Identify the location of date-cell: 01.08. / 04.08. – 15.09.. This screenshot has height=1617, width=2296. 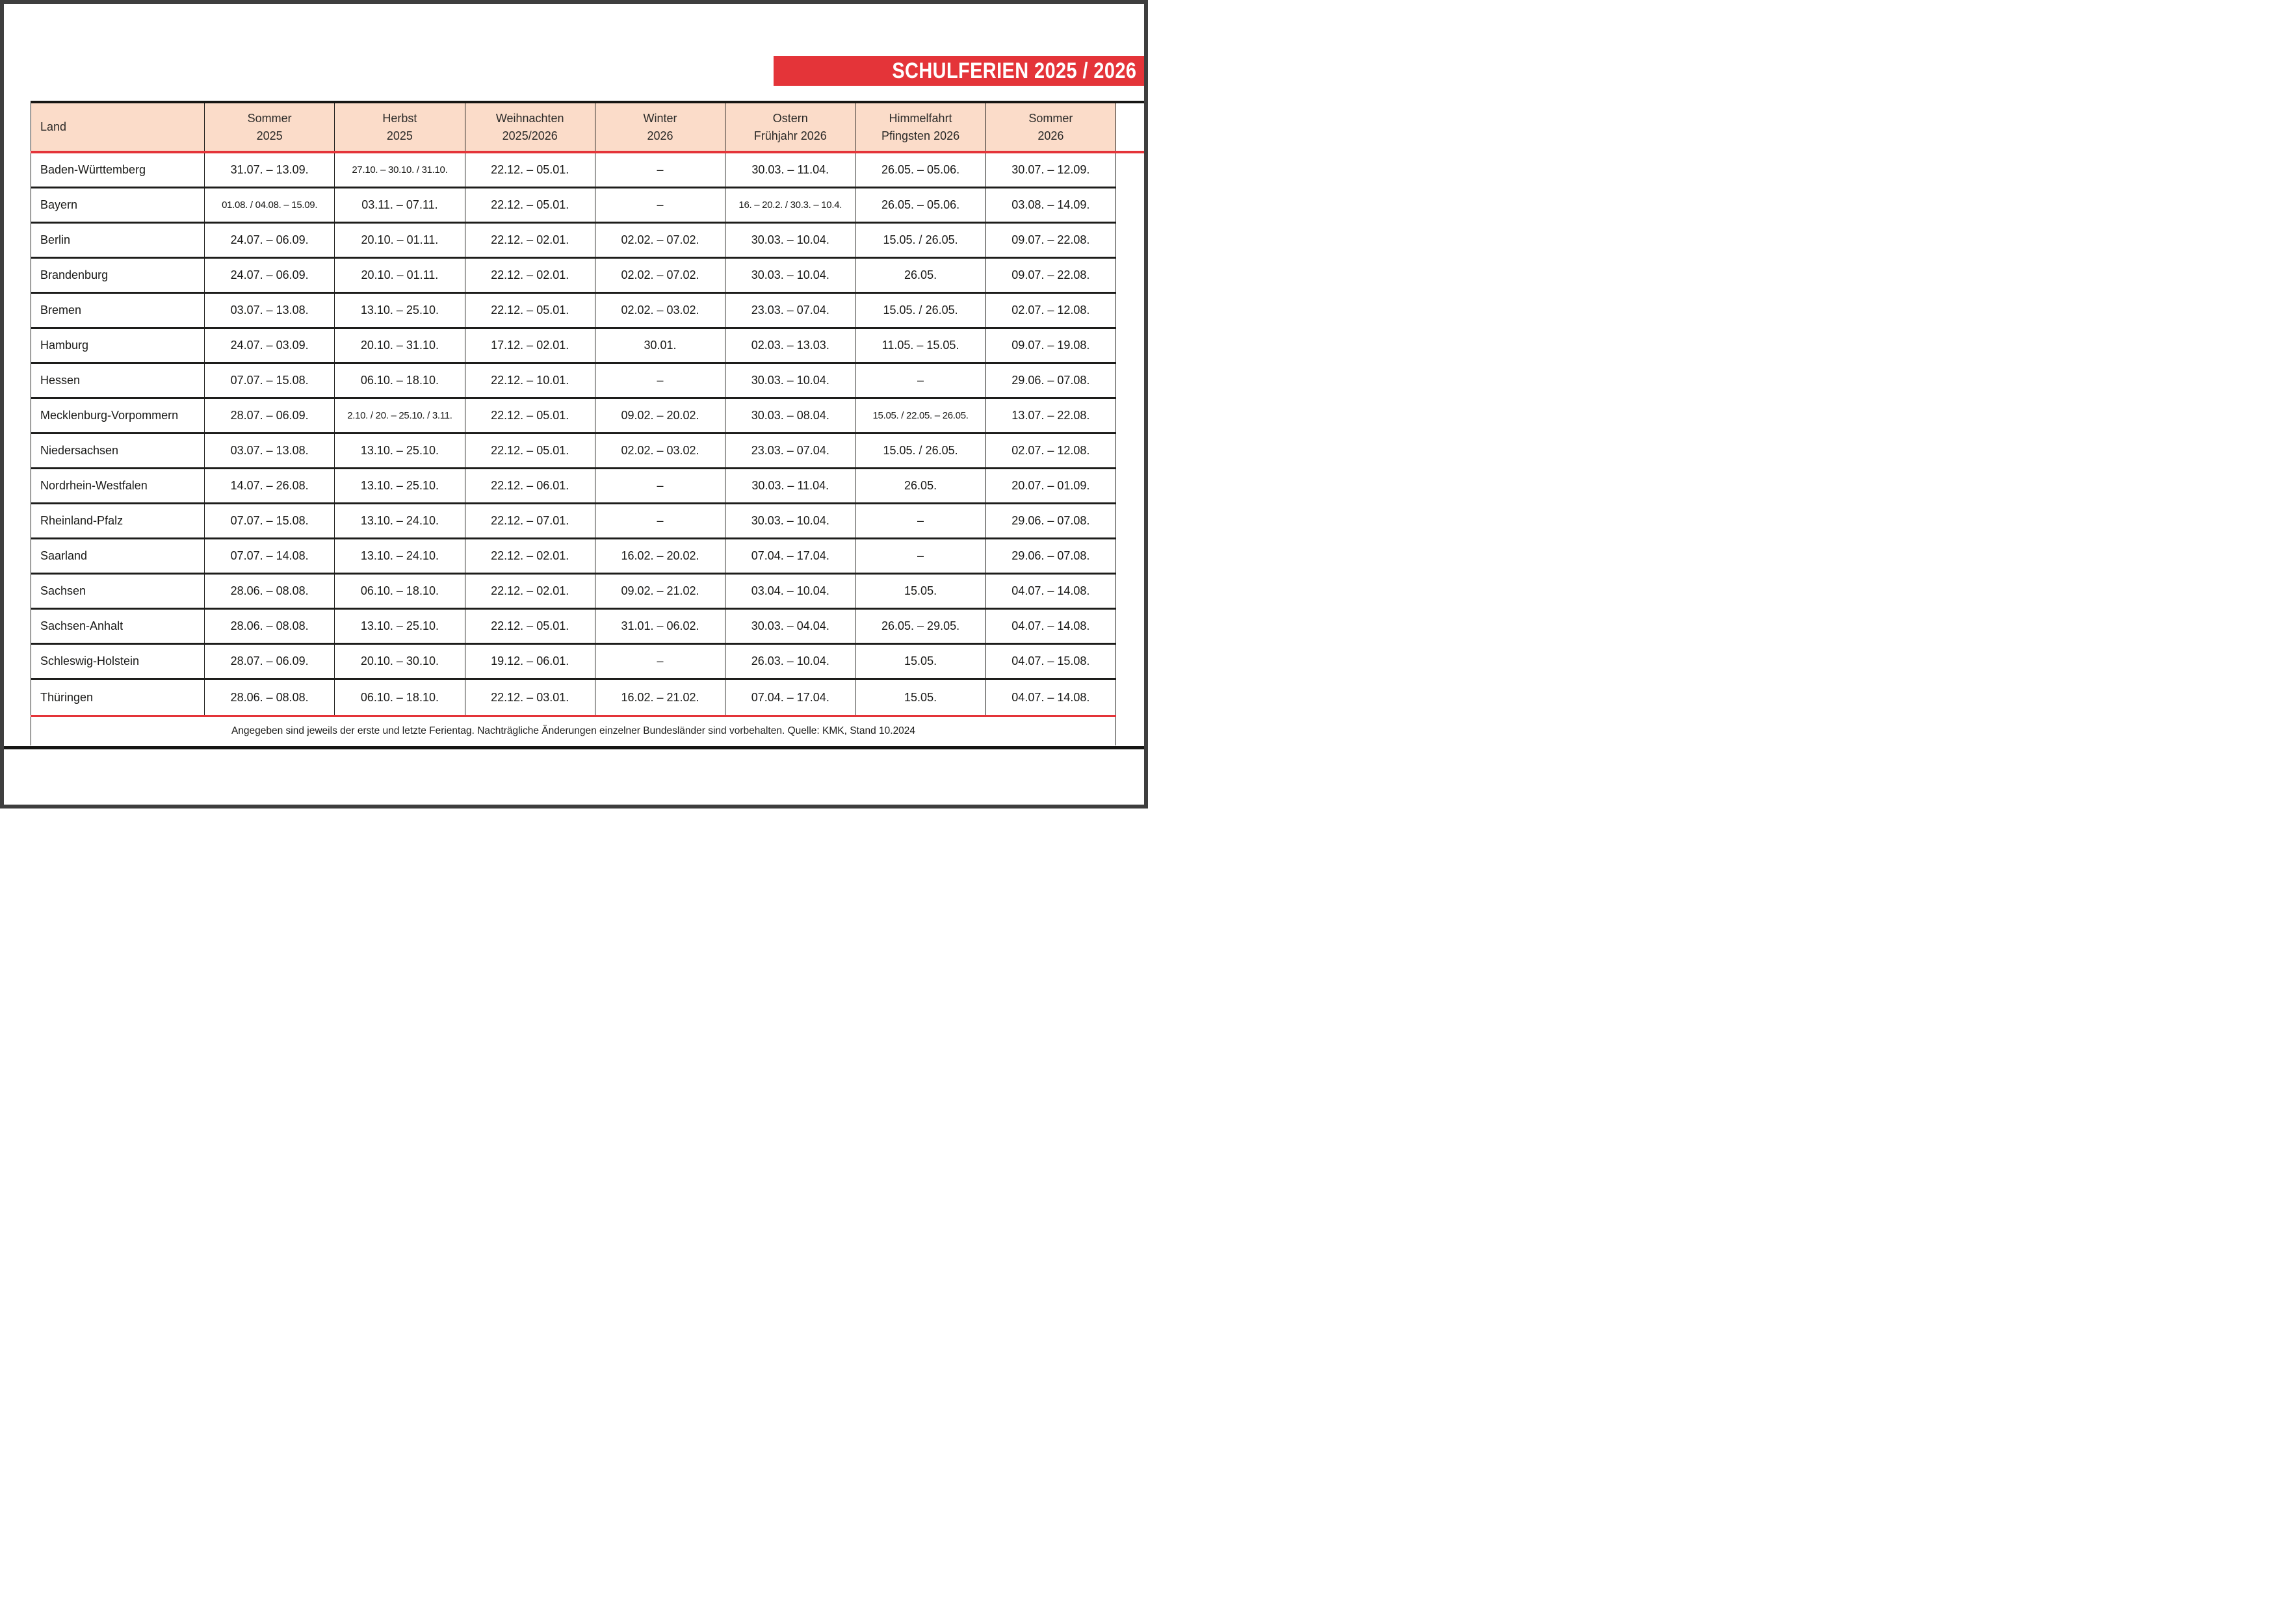
(269, 205).